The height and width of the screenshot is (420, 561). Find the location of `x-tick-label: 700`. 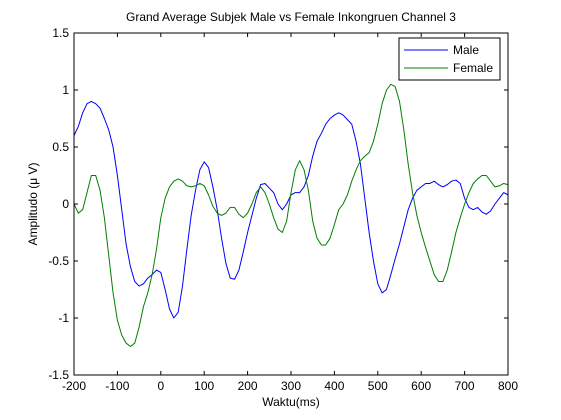

x-tick-label: 700 is located at coordinates (465, 386).